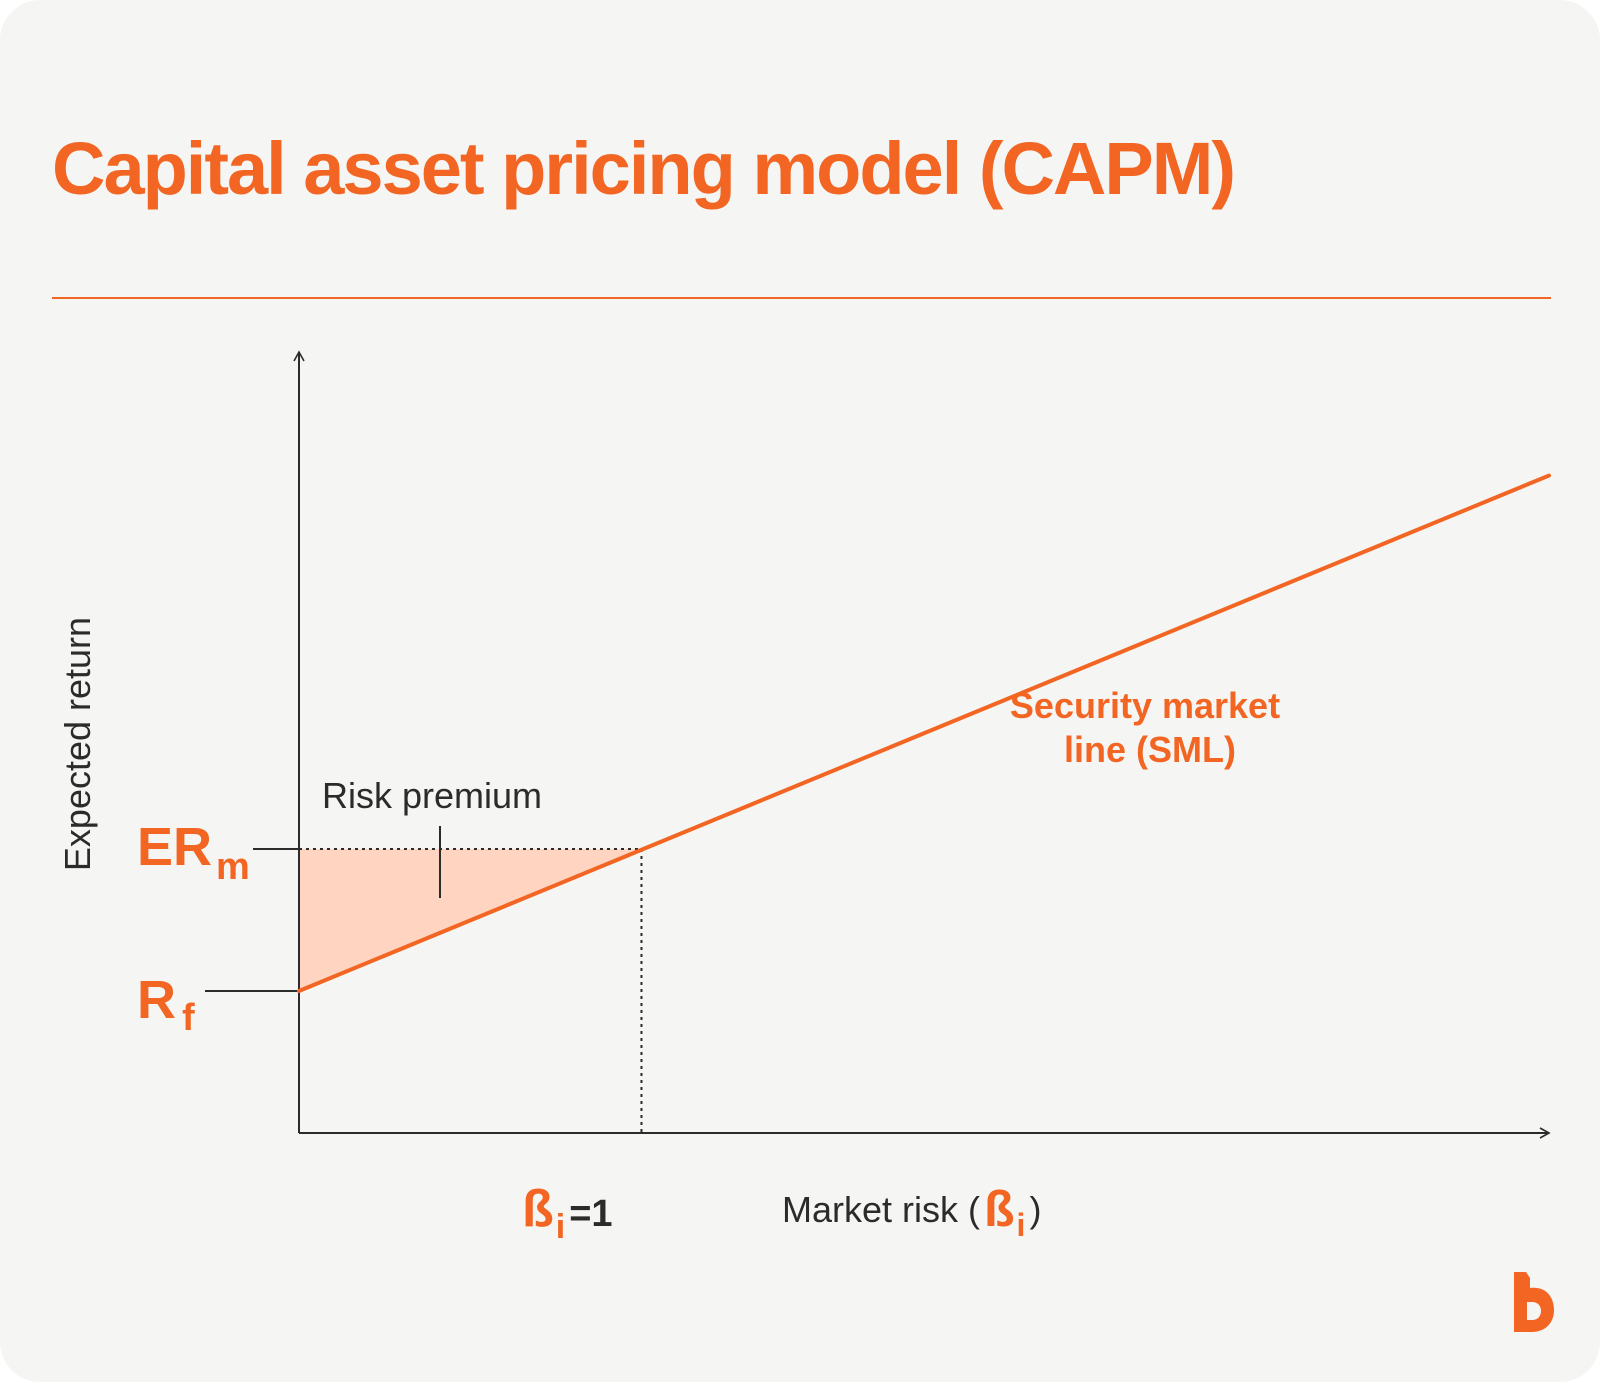 This screenshot has width=1600, height=1382. I want to click on beta-equals-value: =1, so click(590, 1214).